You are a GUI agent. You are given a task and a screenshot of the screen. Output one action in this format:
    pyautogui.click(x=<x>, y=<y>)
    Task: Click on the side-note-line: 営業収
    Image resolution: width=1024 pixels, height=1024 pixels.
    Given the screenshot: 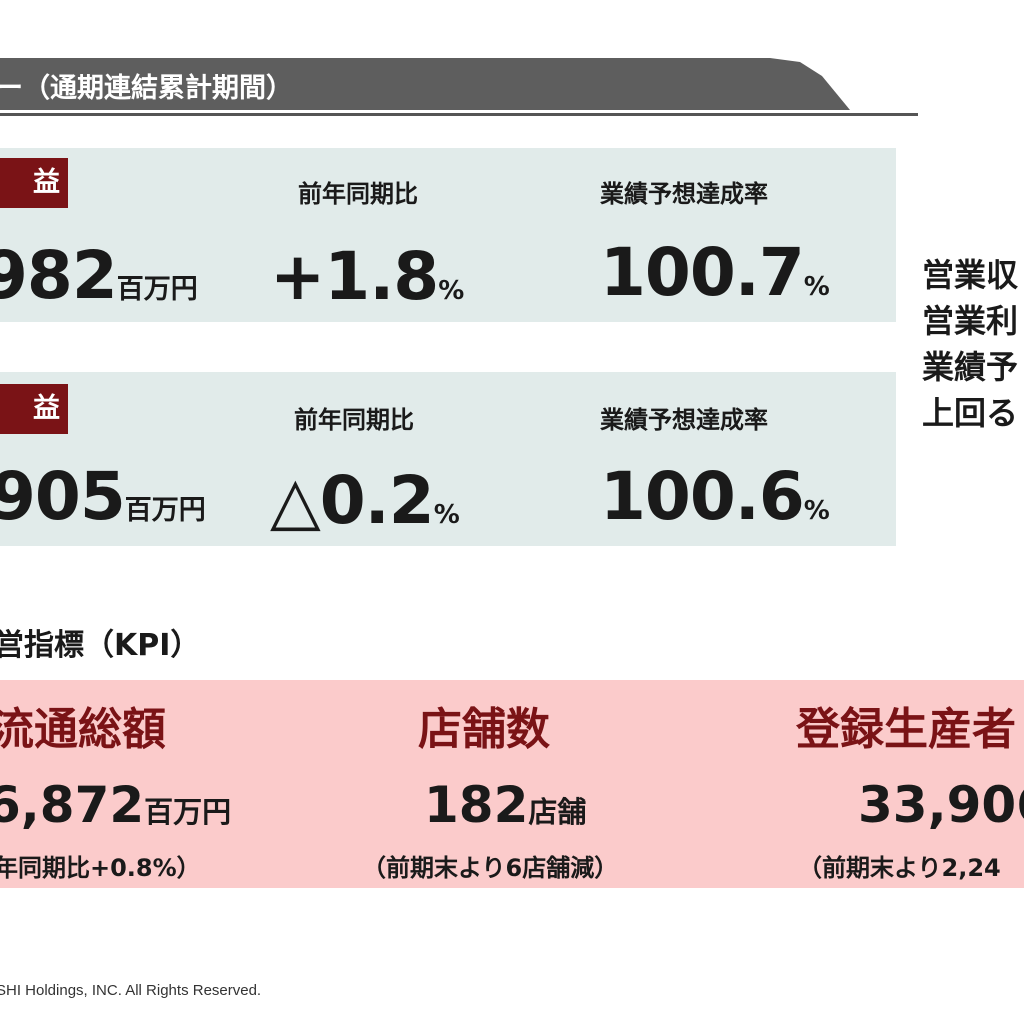 What is the action you would take?
    pyautogui.click(x=970, y=275)
    